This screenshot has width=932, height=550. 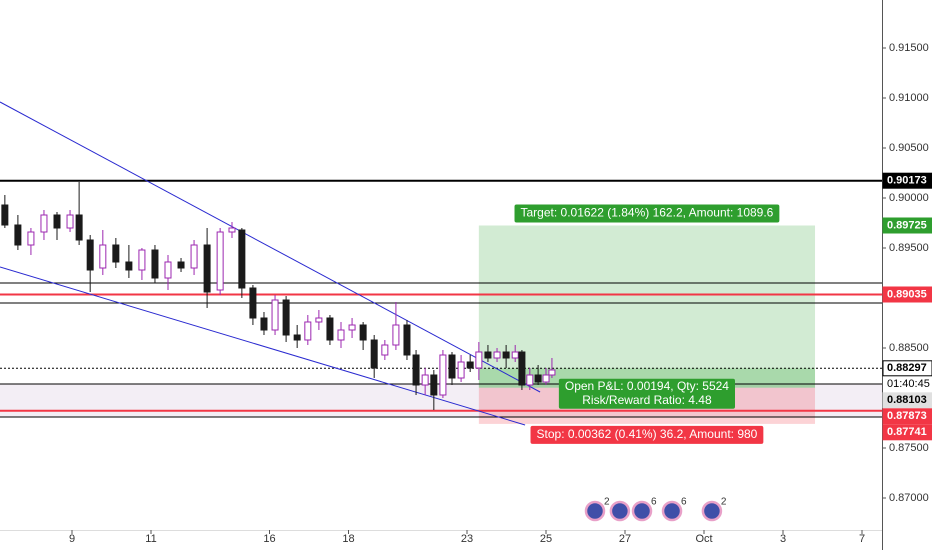 I want to click on x-tick-label: 9, so click(x=72, y=539).